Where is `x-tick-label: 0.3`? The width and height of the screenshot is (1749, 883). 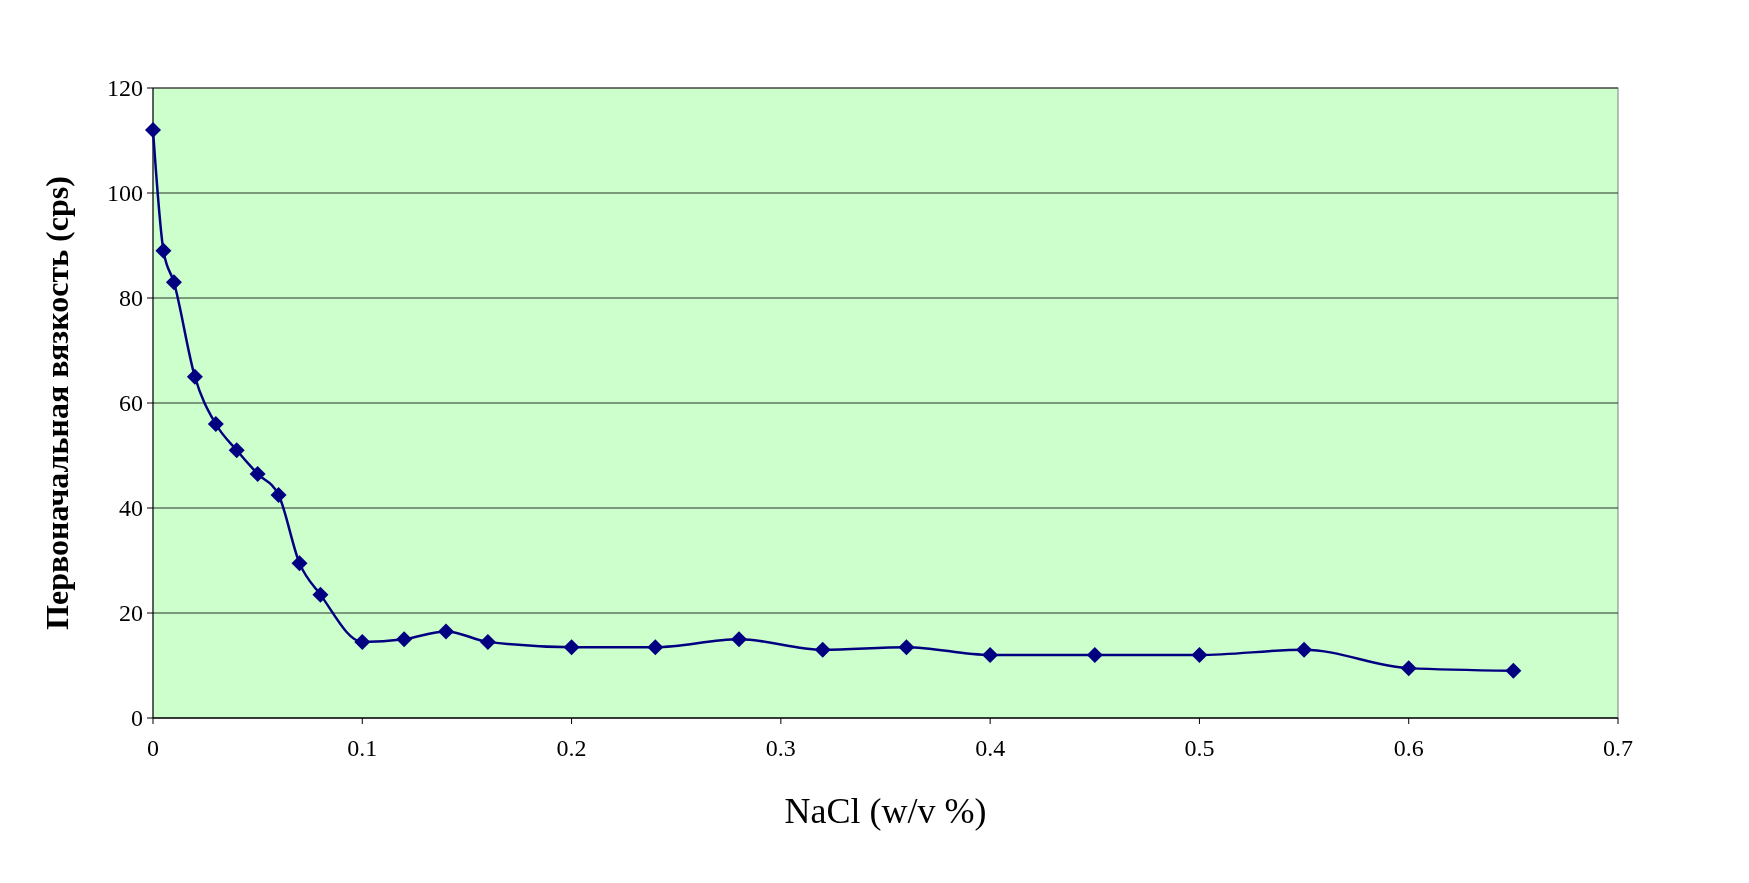
x-tick-label: 0.3 is located at coordinates (780, 748).